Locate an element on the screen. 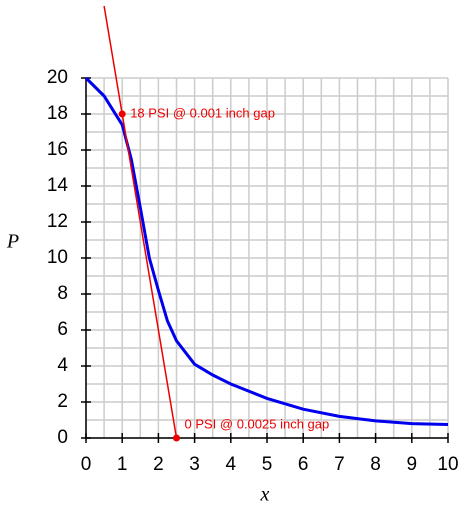 Image resolution: width=462 pixels, height=510 pixels. y-axis-title: P is located at coordinates (12, 242).